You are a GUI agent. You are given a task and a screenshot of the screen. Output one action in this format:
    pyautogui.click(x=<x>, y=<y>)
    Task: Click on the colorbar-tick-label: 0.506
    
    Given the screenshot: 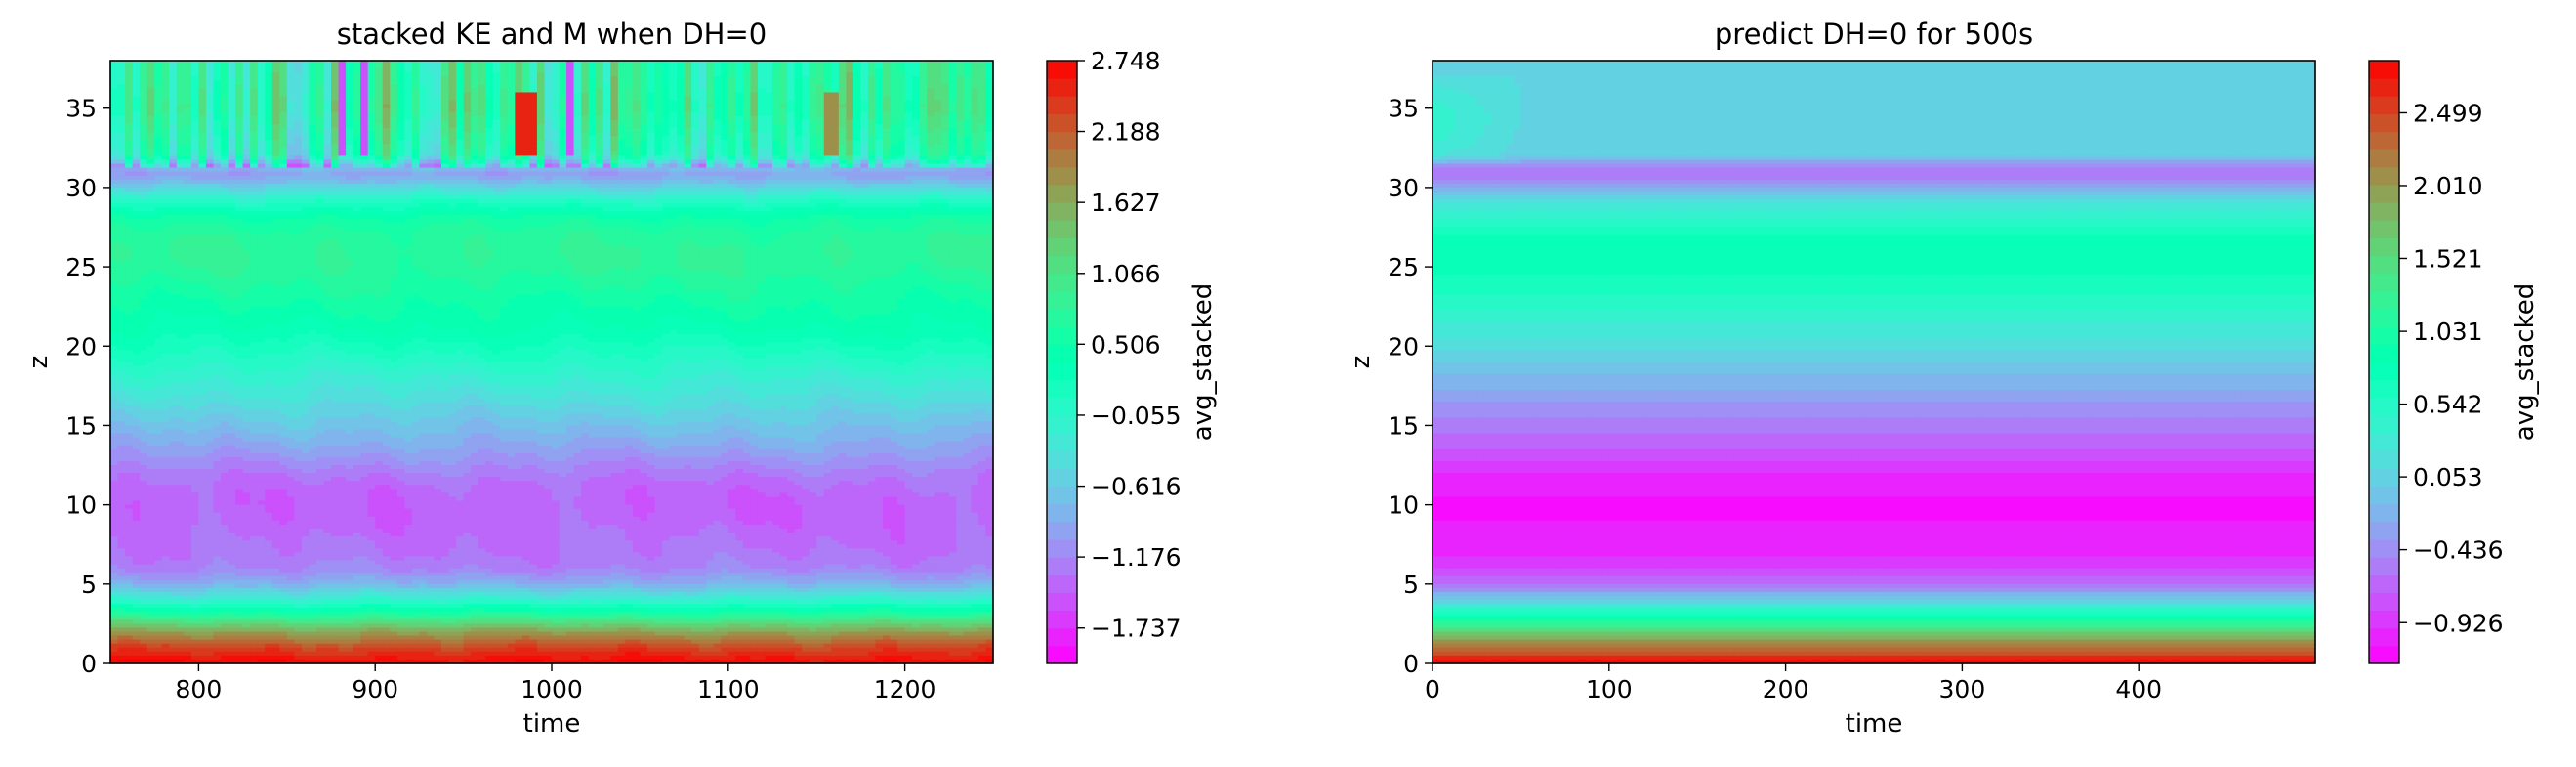 What is the action you would take?
    pyautogui.click(x=1126, y=344)
    